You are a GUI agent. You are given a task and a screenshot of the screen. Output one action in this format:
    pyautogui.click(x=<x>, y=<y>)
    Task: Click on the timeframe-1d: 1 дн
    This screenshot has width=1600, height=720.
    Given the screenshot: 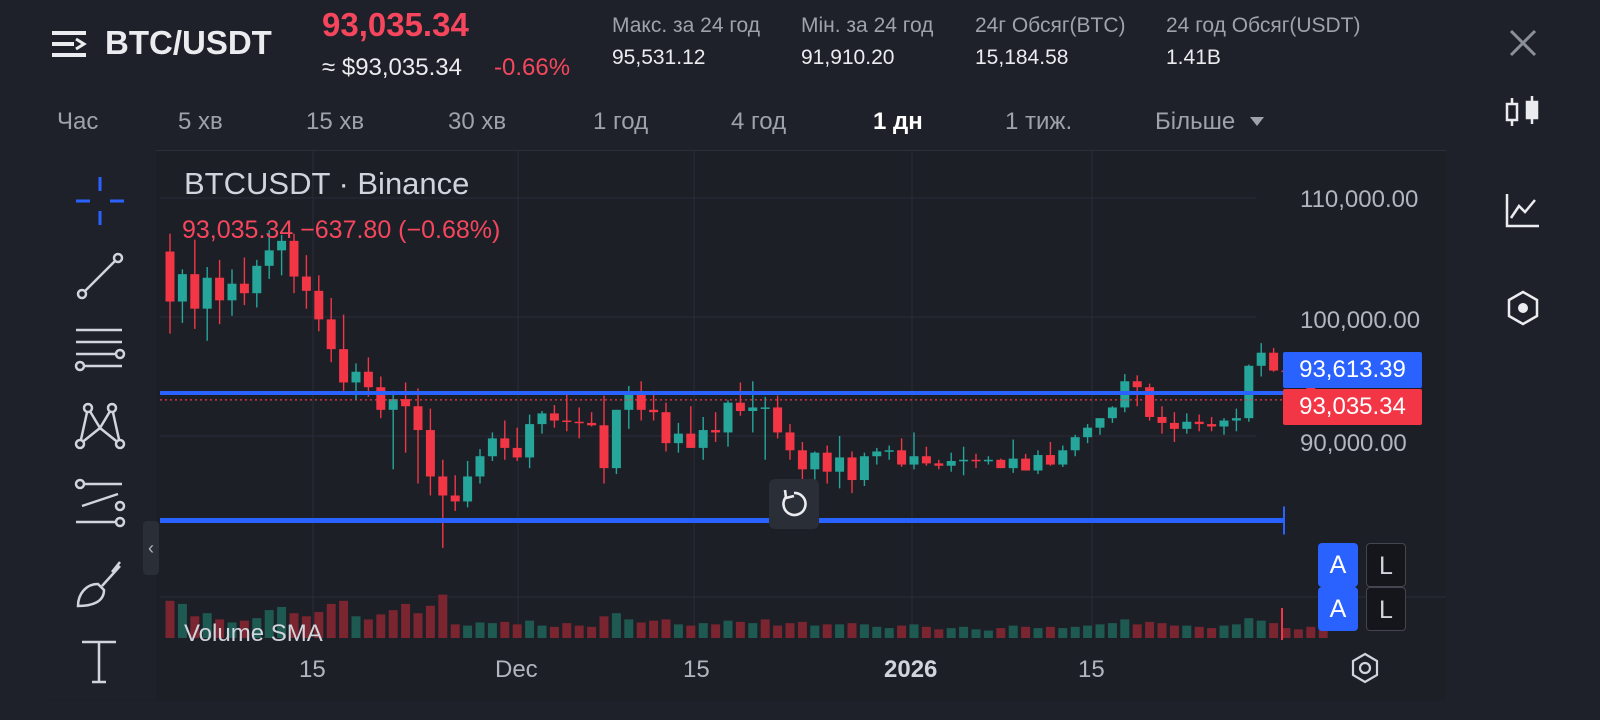 What is the action you would take?
    pyautogui.click(x=898, y=121)
    